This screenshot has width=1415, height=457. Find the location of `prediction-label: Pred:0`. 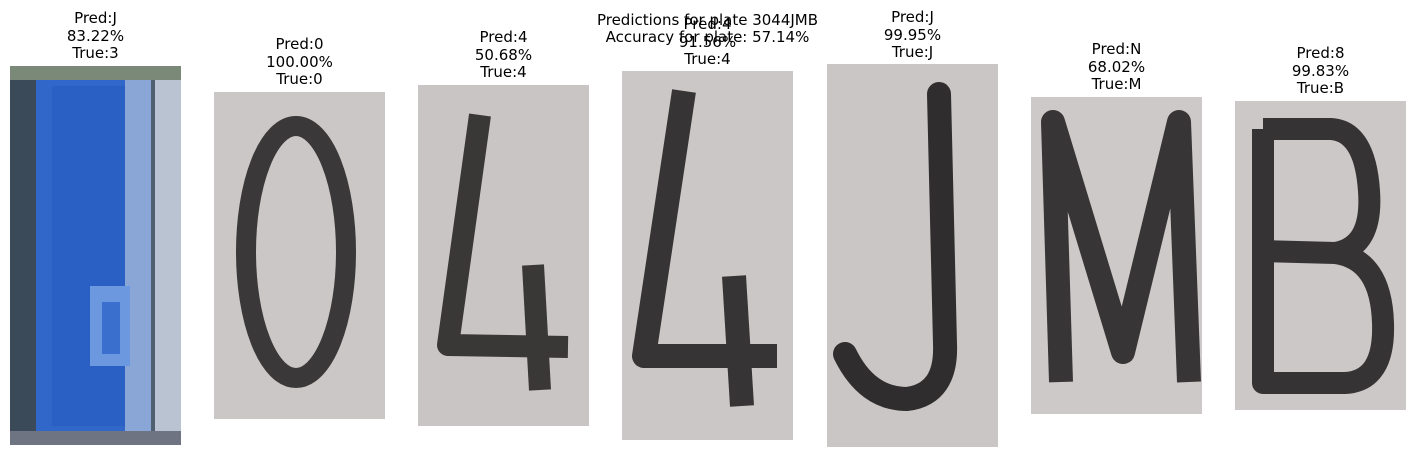

prediction-label: Pred:0 is located at coordinates (299, 44).